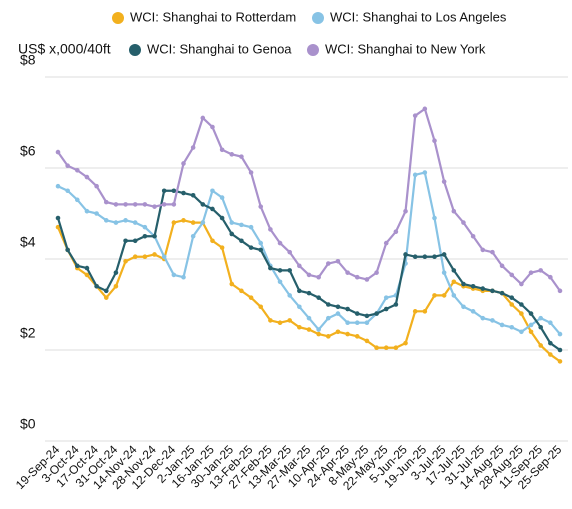 This screenshot has width=572, height=509. What do you see at coordinates (219, 48) in the screenshot?
I see `legend-label: WCI: Shanghai to Genoa` at bounding box center [219, 48].